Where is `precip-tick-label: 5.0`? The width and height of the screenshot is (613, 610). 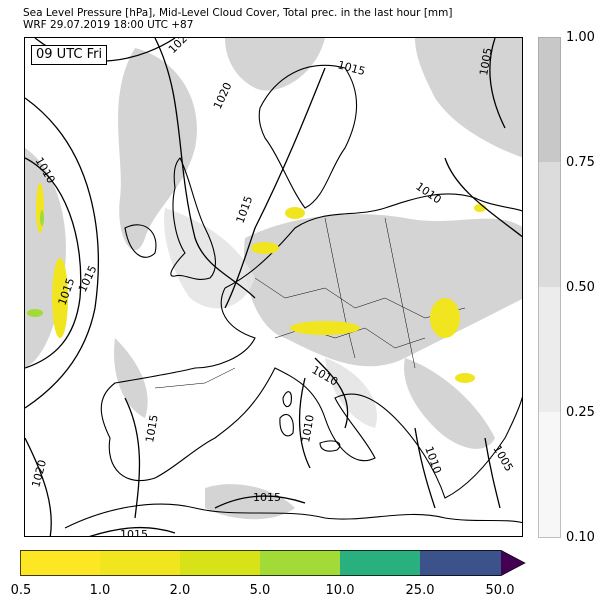
precip-tick-label: 5.0 is located at coordinates (260, 590).